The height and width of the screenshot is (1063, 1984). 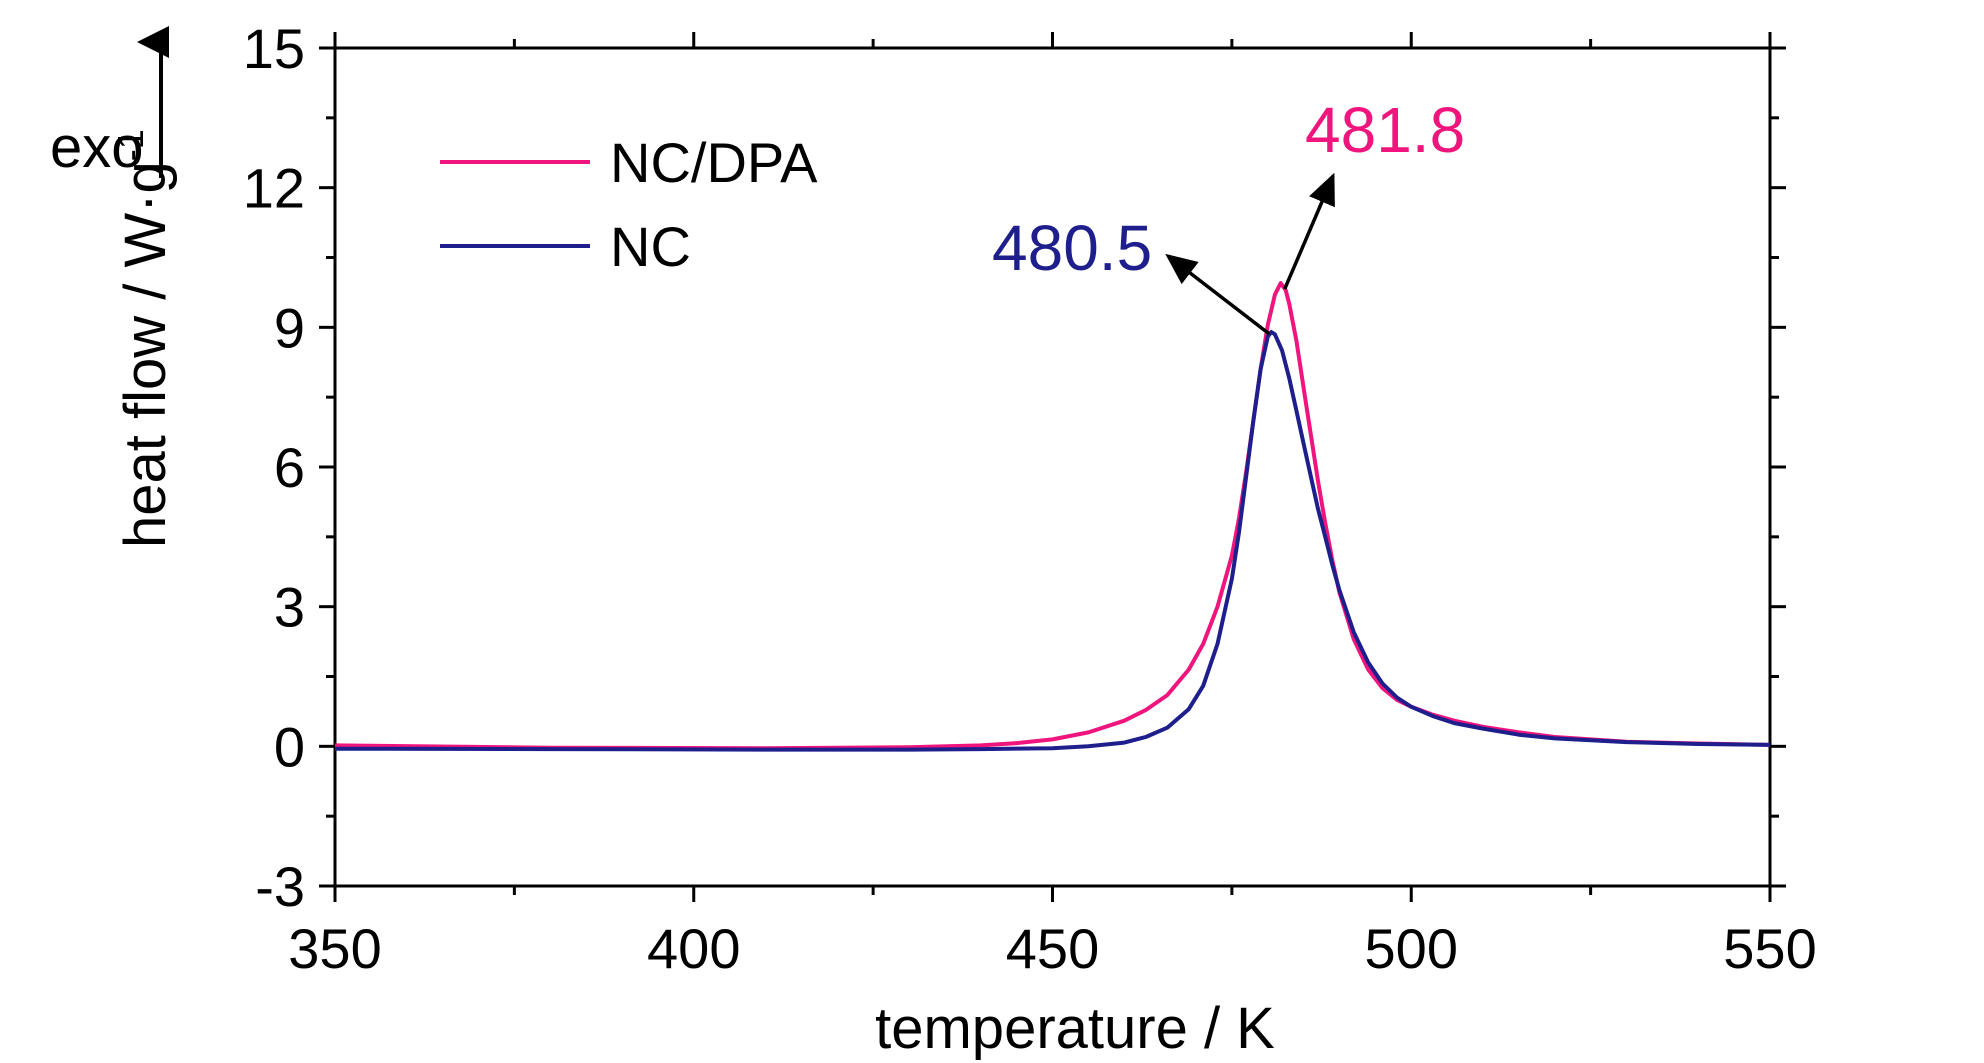 I want to click on peak-label-nc: 480.5, so click(x=1072, y=248).